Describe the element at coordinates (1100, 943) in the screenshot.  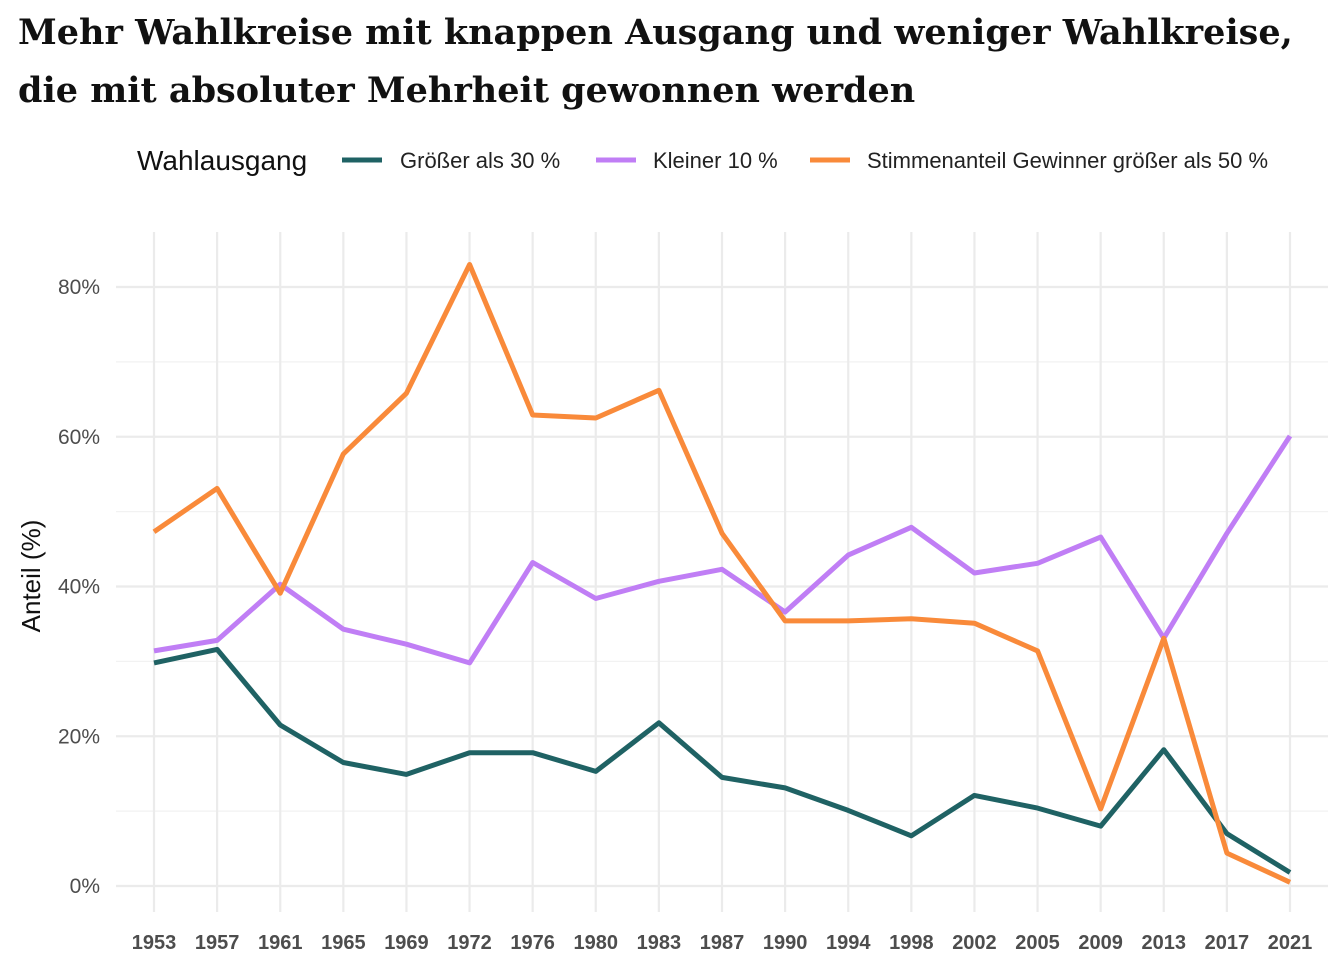
I see `x-tick-label: 2009` at that location.